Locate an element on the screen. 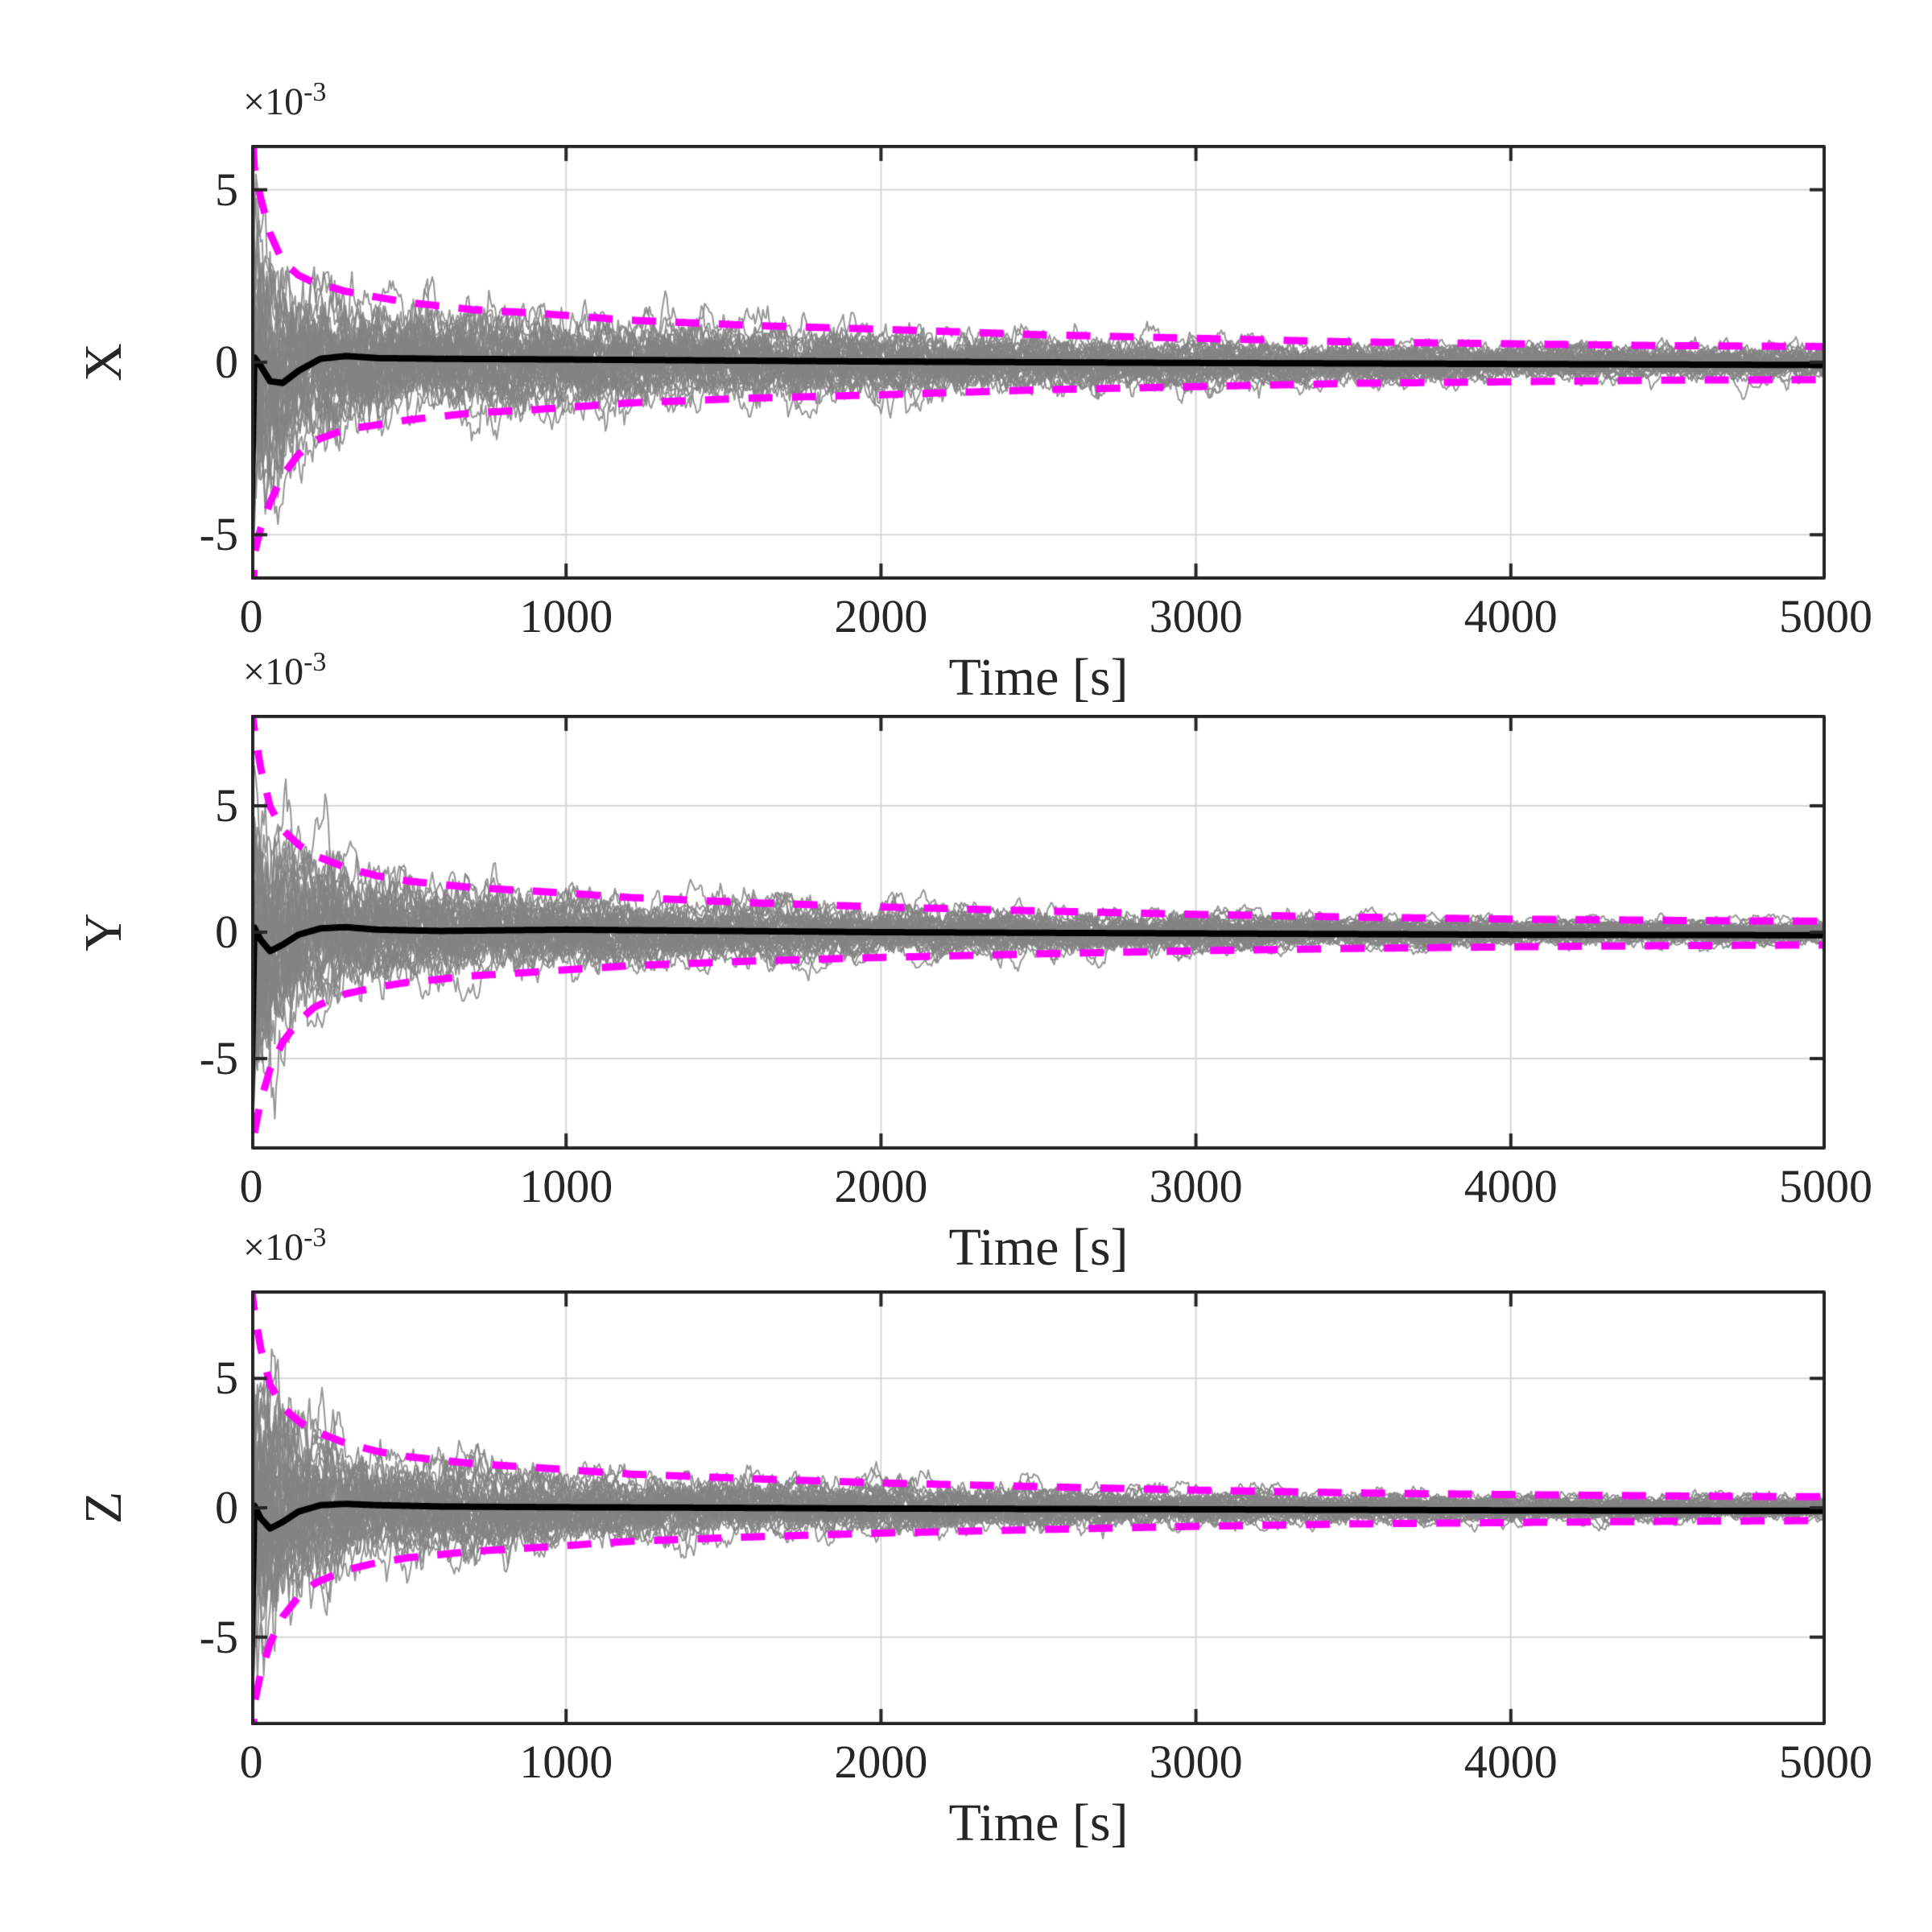  y-axis-label-x: X is located at coordinates (103, 362).